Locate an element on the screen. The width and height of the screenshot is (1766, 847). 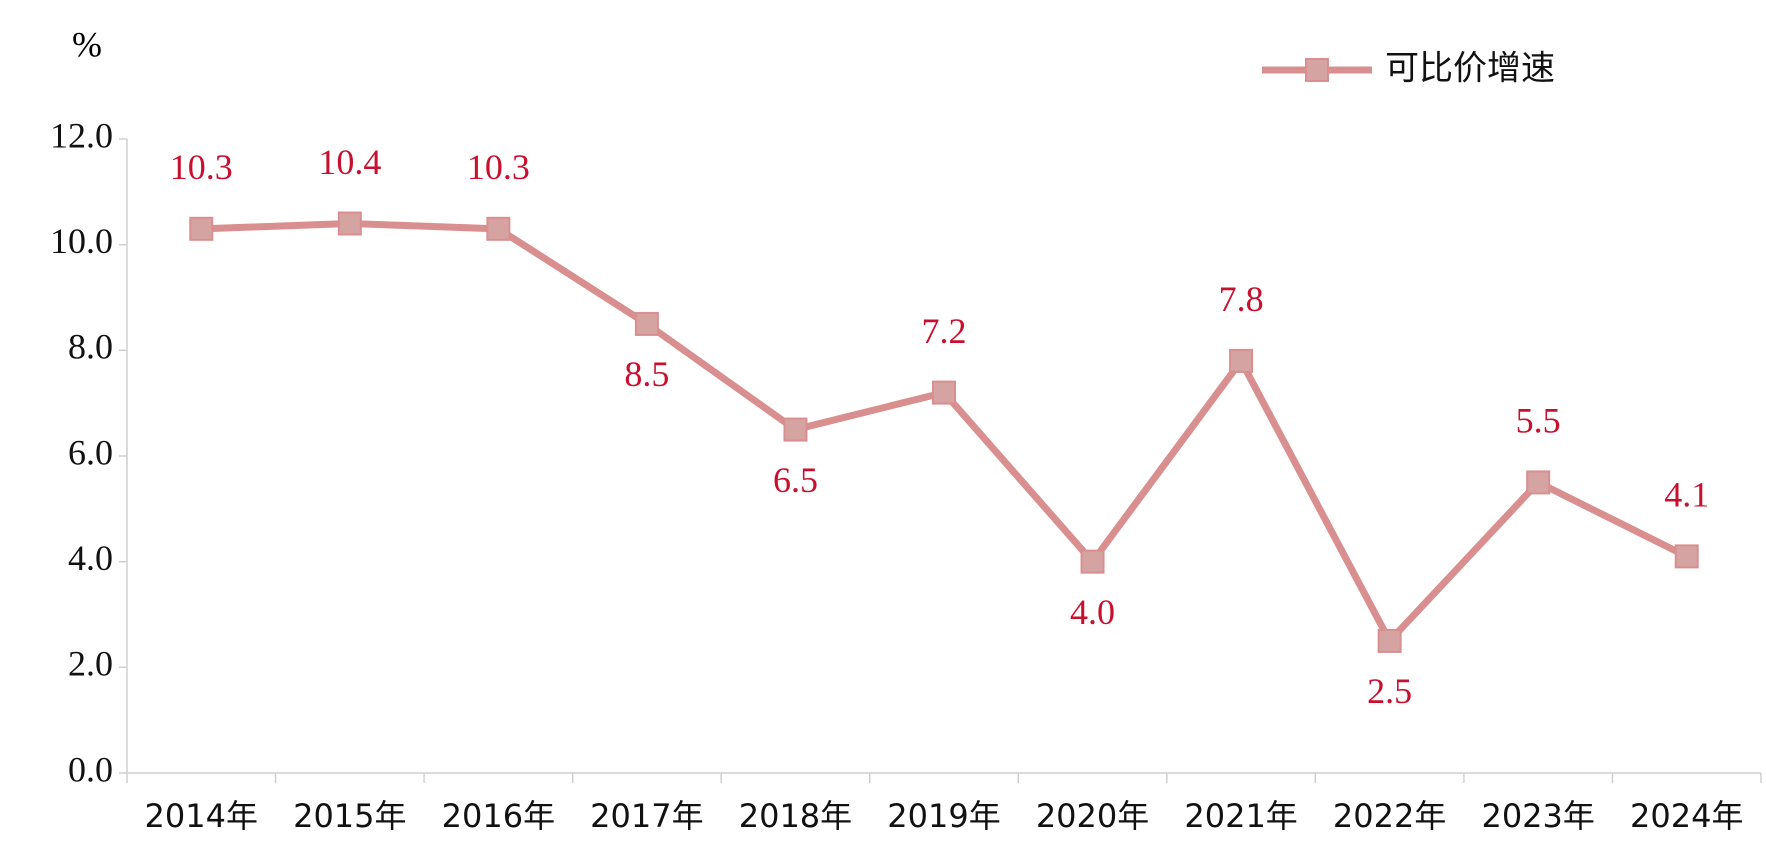
data-label: 4.0 is located at coordinates (1092, 612).